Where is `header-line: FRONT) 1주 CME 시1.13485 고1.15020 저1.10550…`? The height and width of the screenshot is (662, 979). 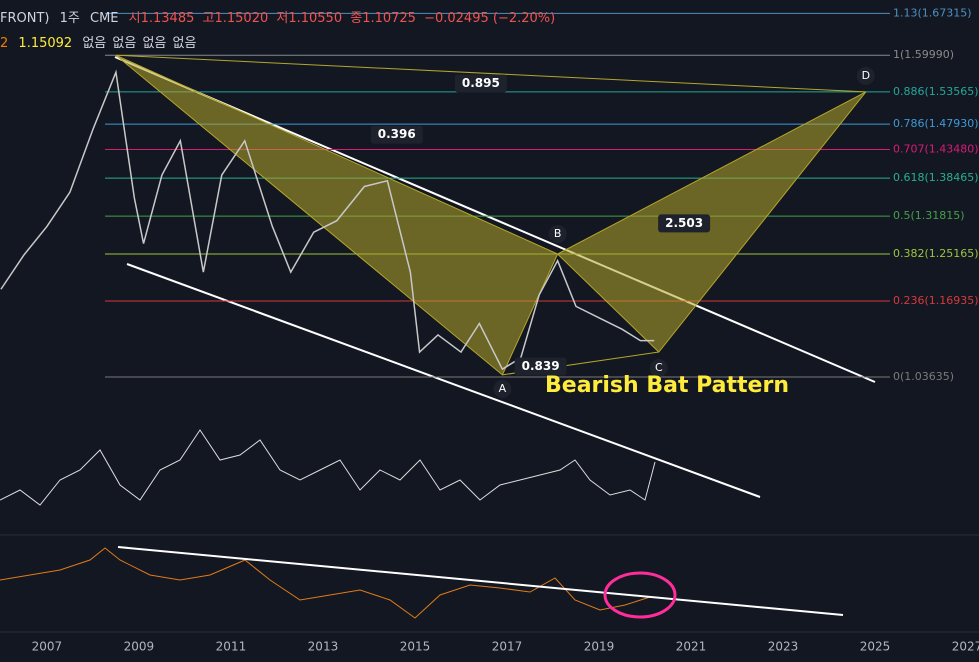 header-line: FRONT) 1주 CME 시1.13485 고1.15020 저1.10550… is located at coordinates (277, 18).